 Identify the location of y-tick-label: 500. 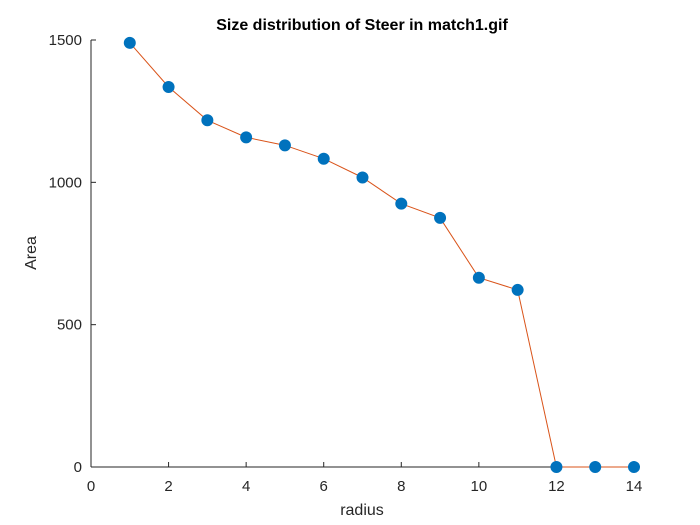
(69, 325).